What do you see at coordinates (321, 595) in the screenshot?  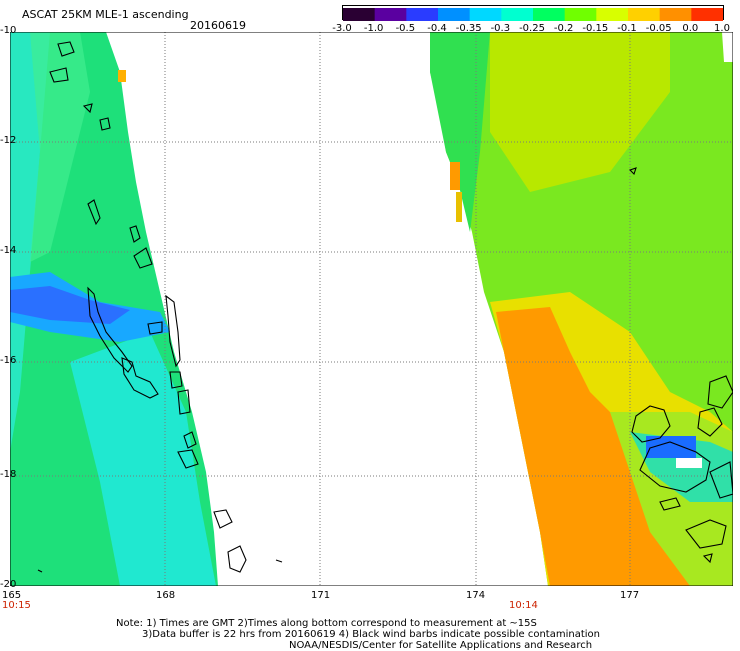 I see `lon-label: 171` at bounding box center [321, 595].